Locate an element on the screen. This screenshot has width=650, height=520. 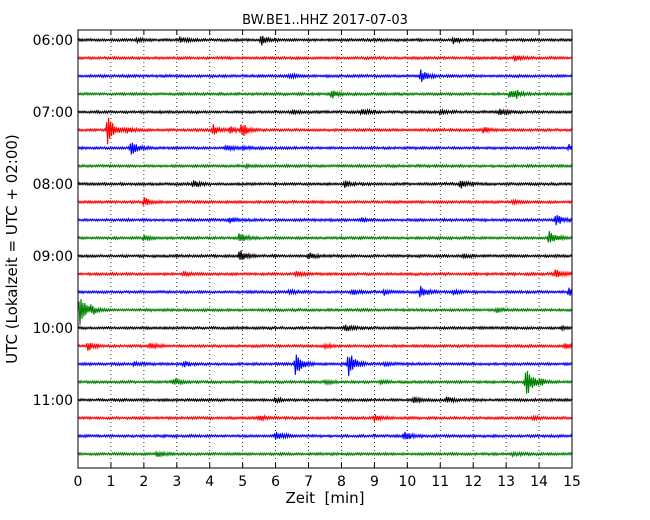
chart-title: BW.BE1..HHZ 2017-07-03 is located at coordinates (325, 20).